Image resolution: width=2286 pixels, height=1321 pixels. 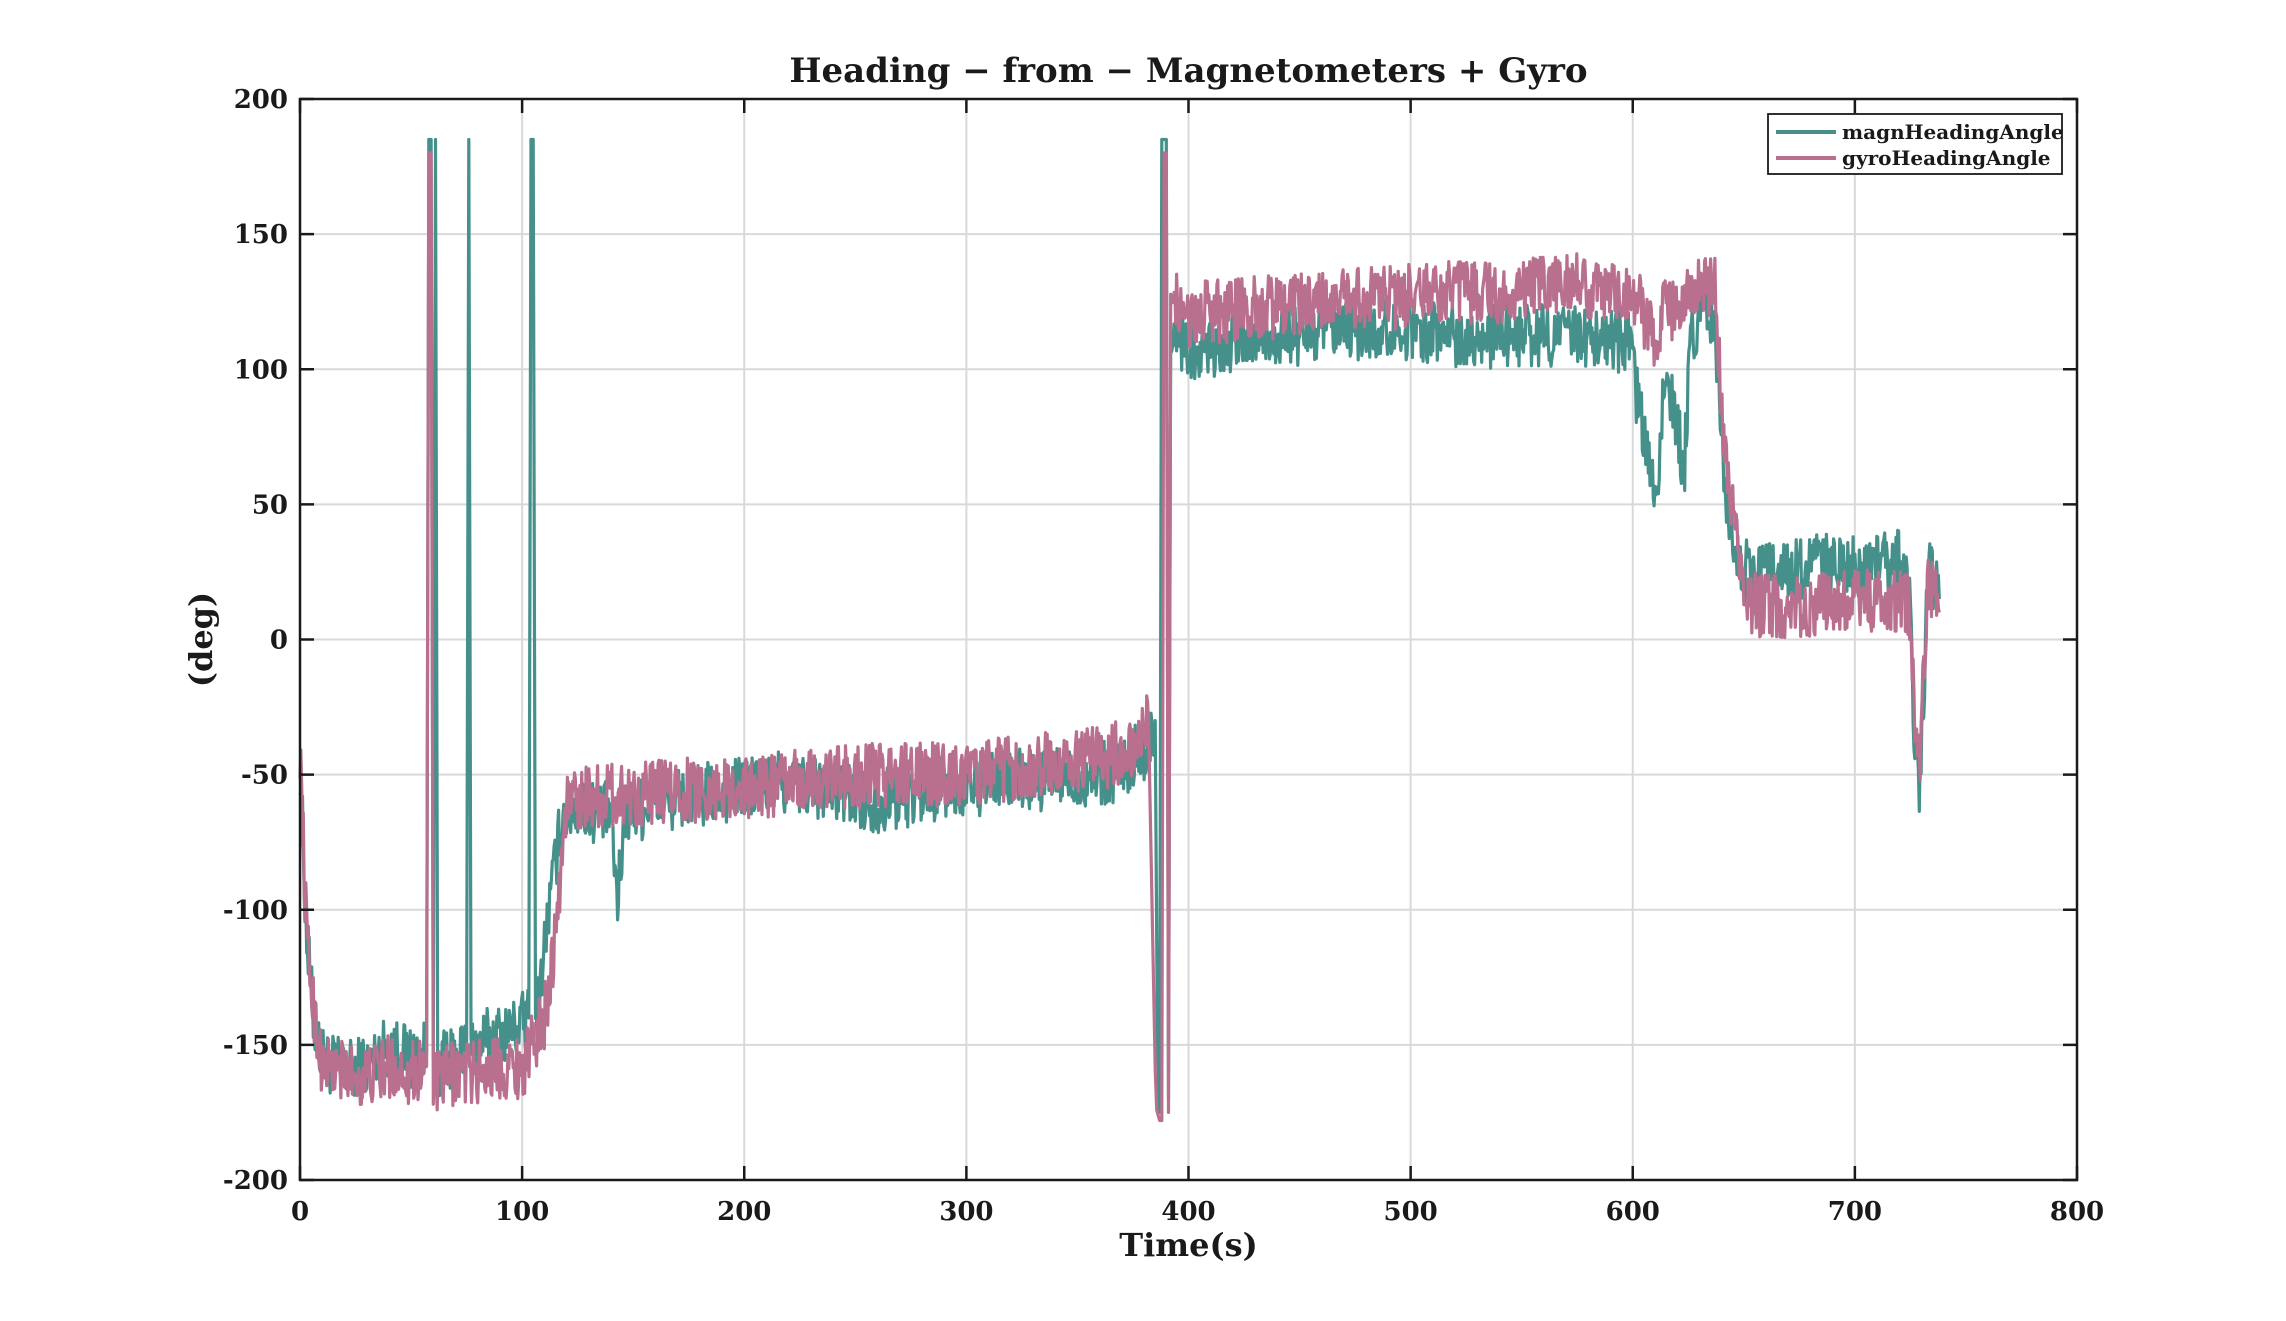 I want to click on x-tick-labels: 0 100 200 300 400 500 600 700 800, so click(x=1197, y=1212).